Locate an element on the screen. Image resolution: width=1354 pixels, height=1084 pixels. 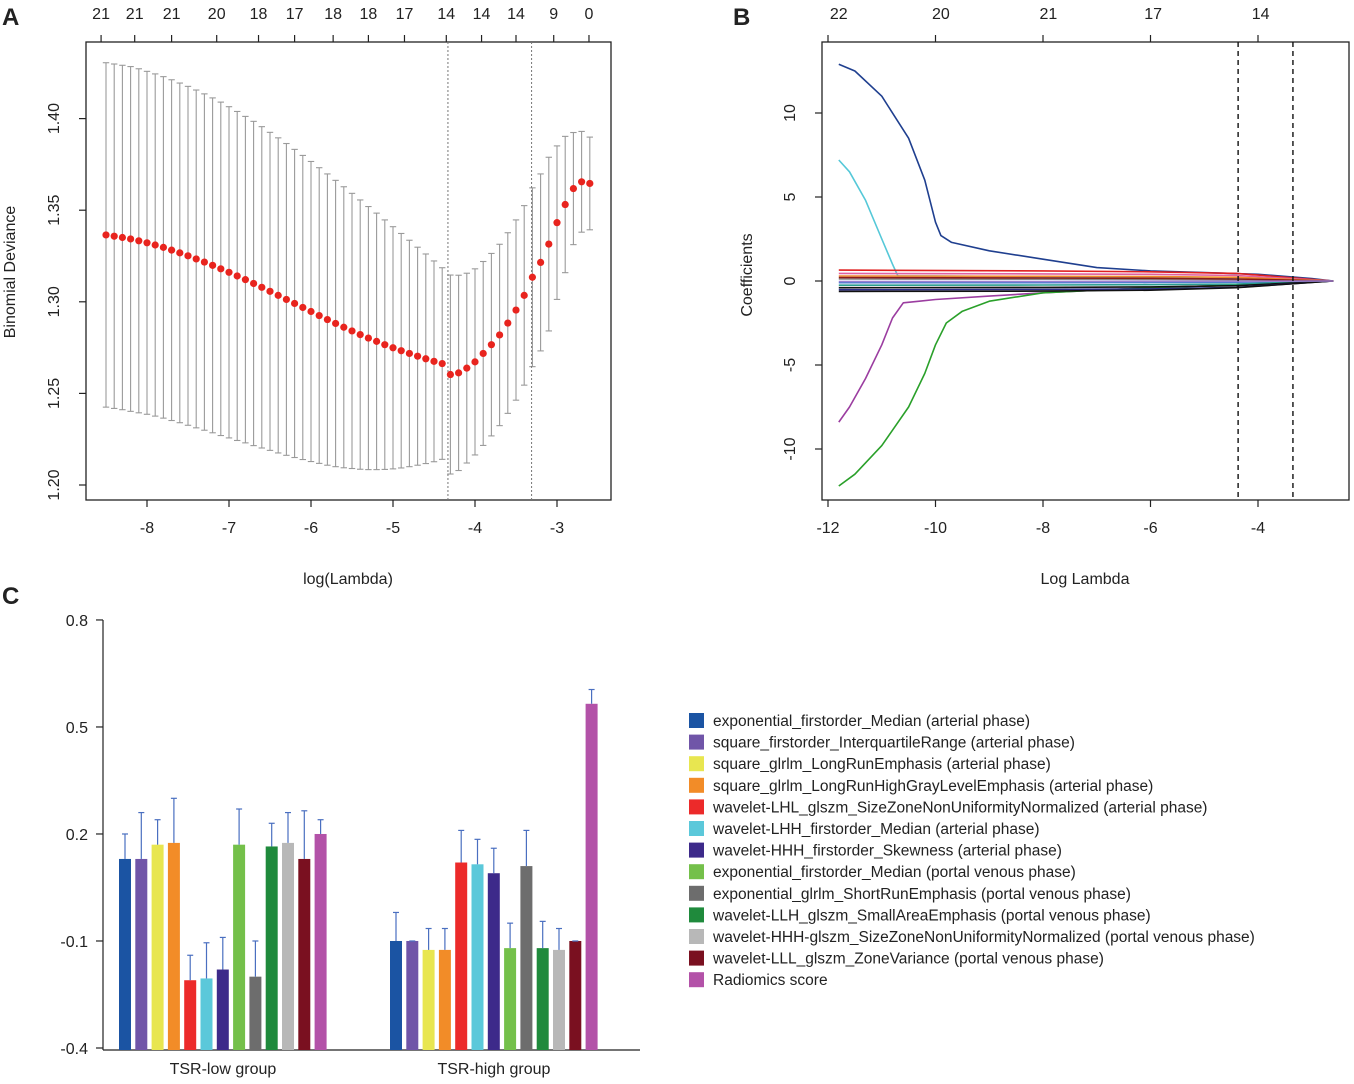
panel-a-reference-lines is located at coordinates (490, 271).